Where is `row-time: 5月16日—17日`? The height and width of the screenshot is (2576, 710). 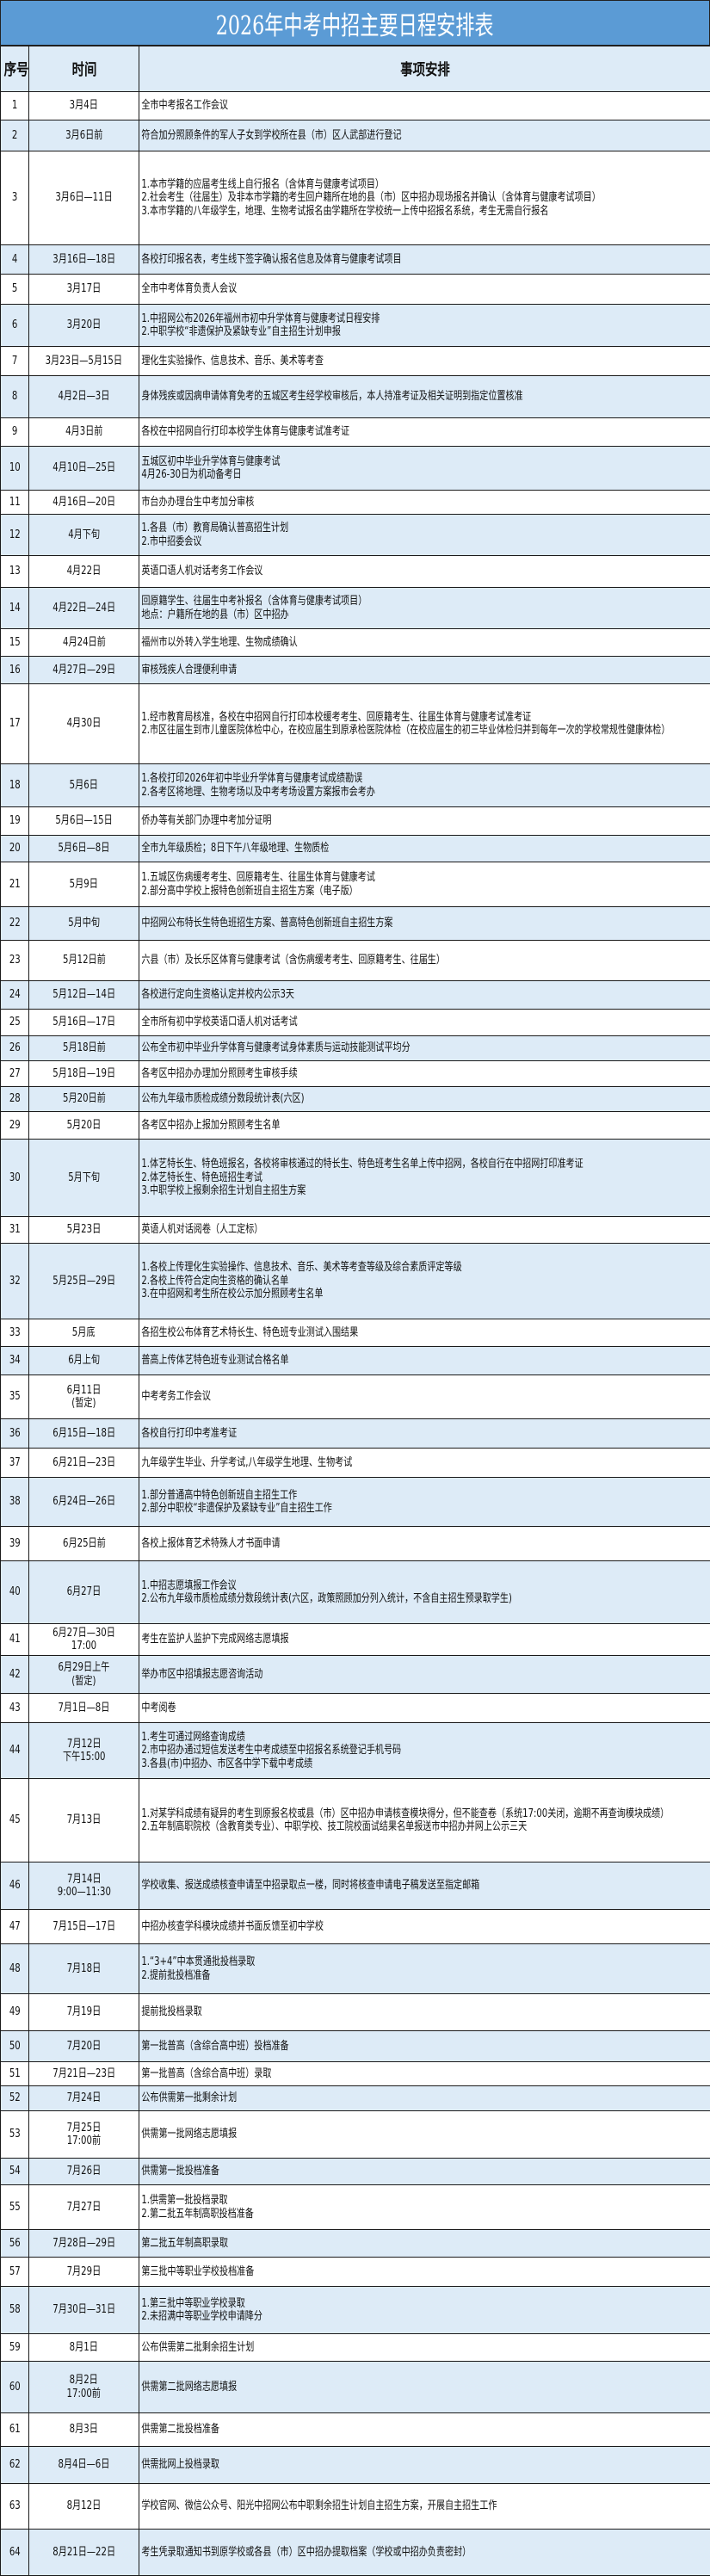
row-time: 5月16日—17日 is located at coordinates (84, 1023).